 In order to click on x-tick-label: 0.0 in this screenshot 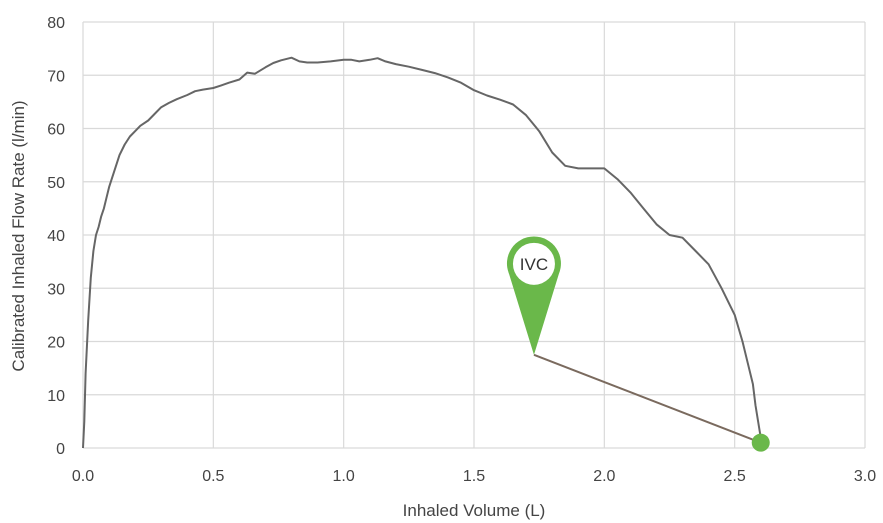, I will do `click(83, 476)`.